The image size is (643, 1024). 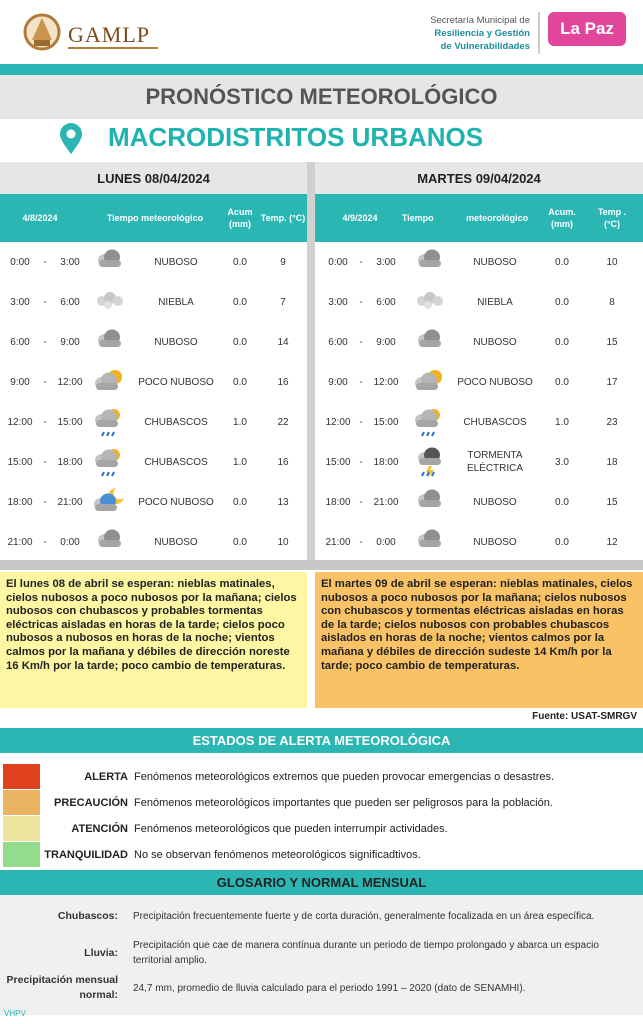 I want to click on title: PRONÓSTICO METEOROLÓGICO, so click(x=321, y=97).